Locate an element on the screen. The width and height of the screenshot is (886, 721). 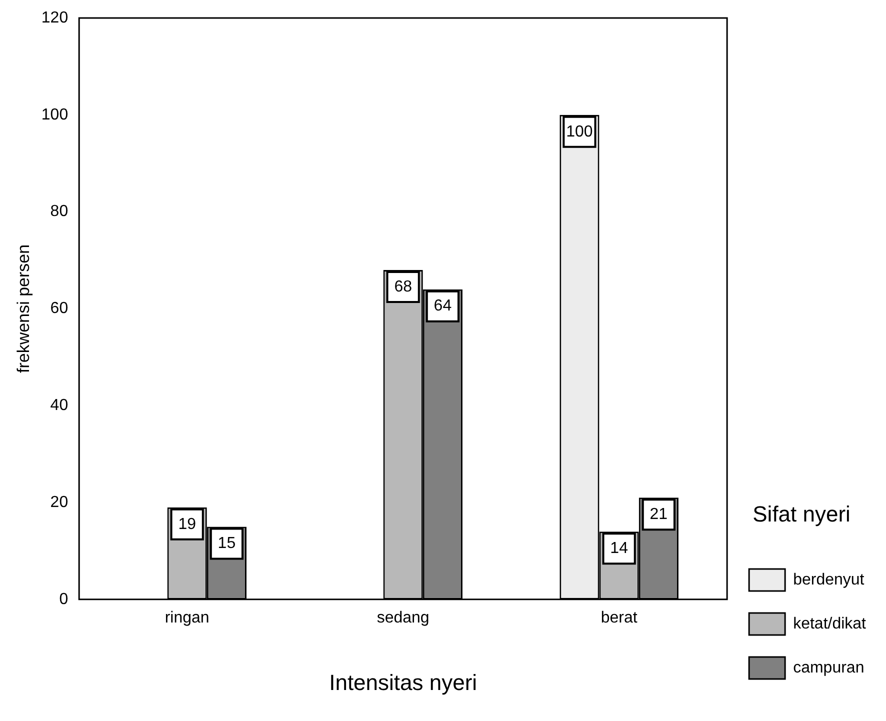
x-tick-label: berat is located at coordinates (619, 617).